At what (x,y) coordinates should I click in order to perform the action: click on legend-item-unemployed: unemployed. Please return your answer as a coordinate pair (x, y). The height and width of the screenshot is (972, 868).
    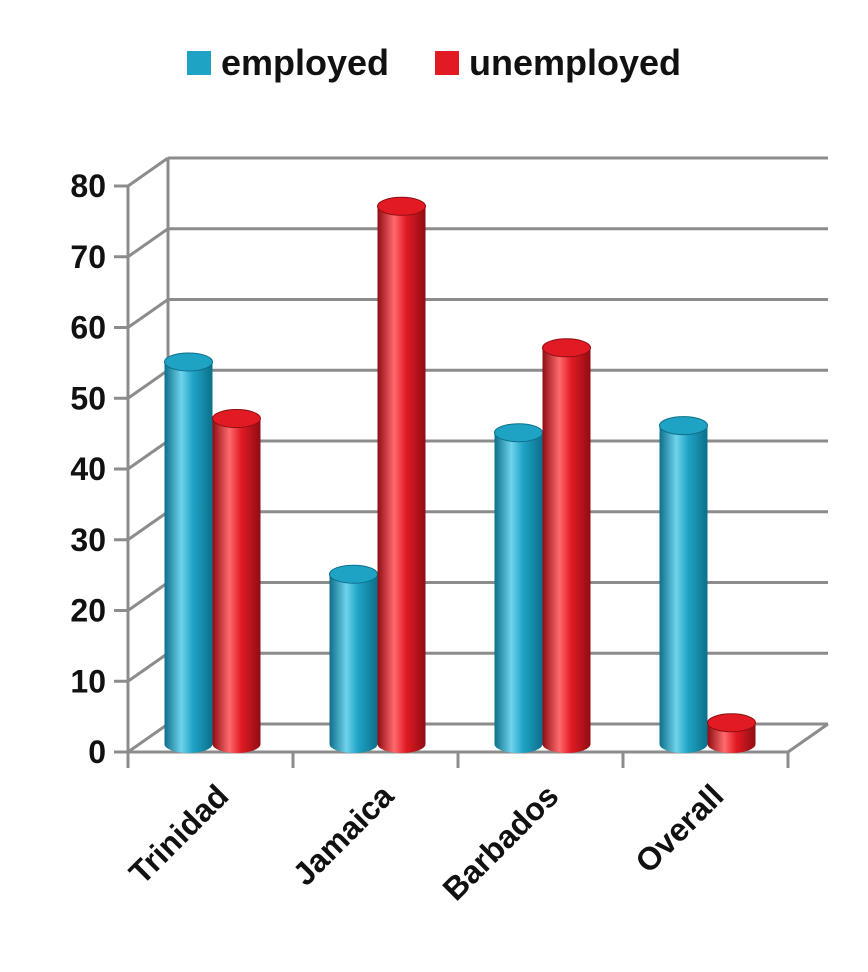
    Looking at the image, I should click on (558, 63).